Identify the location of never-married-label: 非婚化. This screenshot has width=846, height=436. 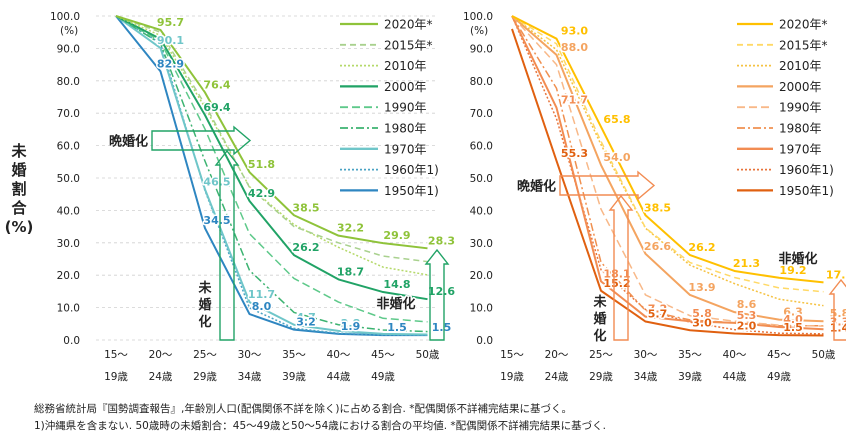
(395, 304).